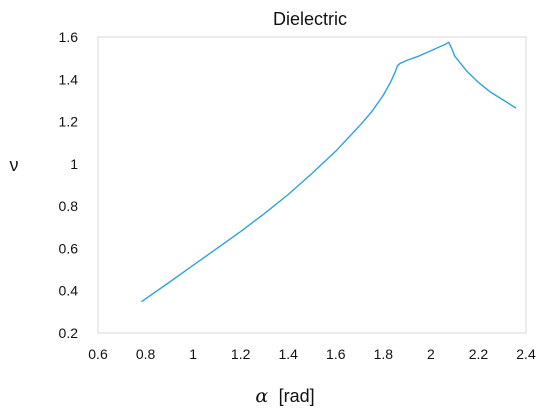 This screenshot has height=414, width=550. Describe the element at coordinates (69, 37) in the screenshot. I see `y-tick-label: 1.6` at that location.